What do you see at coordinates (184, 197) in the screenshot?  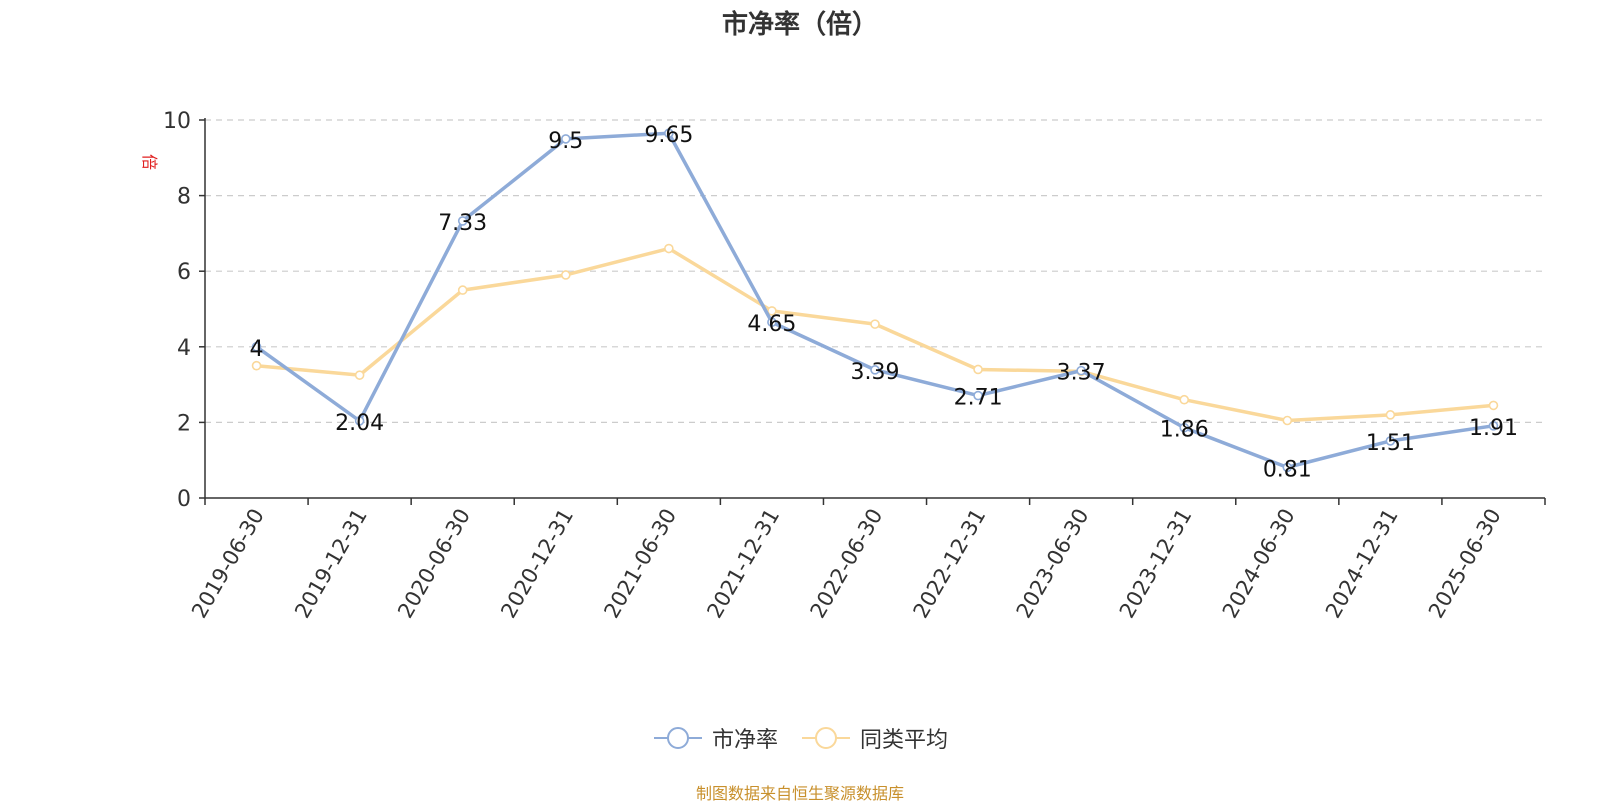 I see `y-tick-label: 8` at bounding box center [184, 197].